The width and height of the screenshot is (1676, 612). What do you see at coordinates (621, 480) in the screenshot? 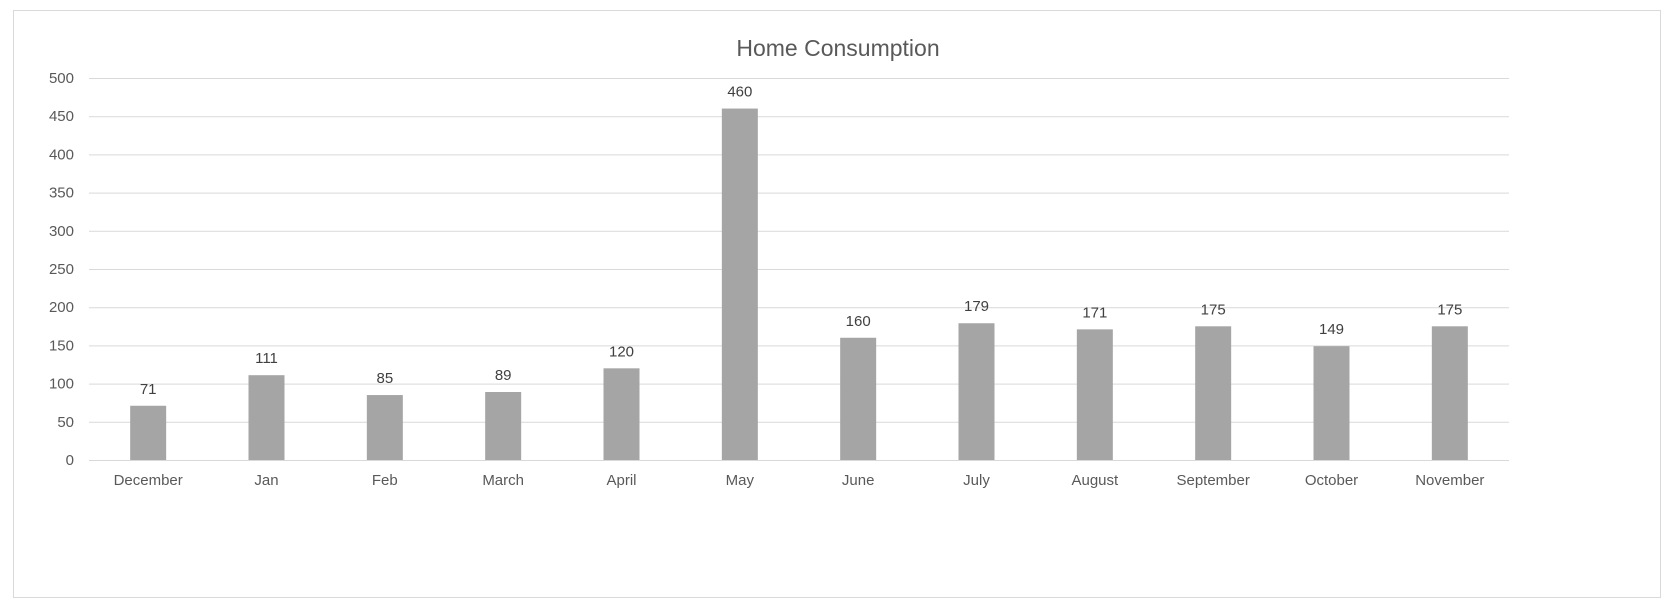
I see `x-tick-label: April` at bounding box center [621, 480].